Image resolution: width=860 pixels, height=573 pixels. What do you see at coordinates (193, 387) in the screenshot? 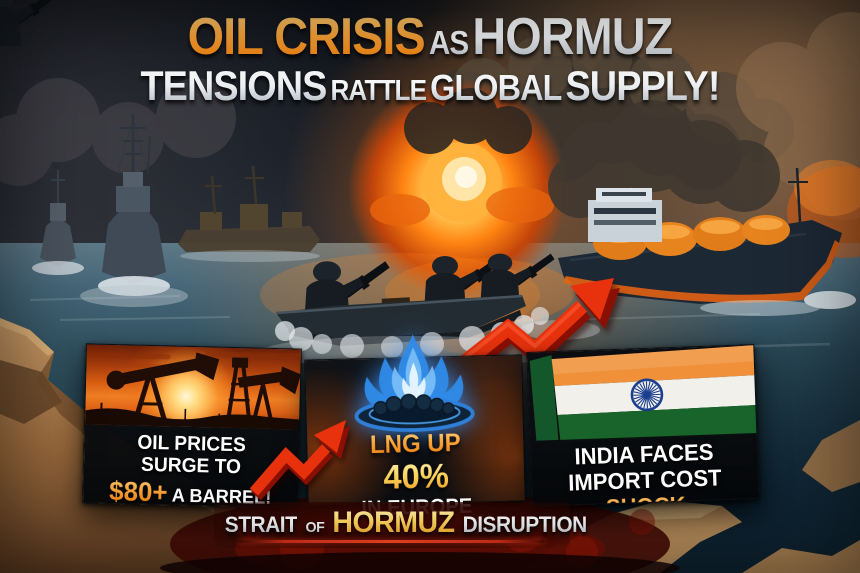
I see `oil-pumpjack-icon` at bounding box center [193, 387].